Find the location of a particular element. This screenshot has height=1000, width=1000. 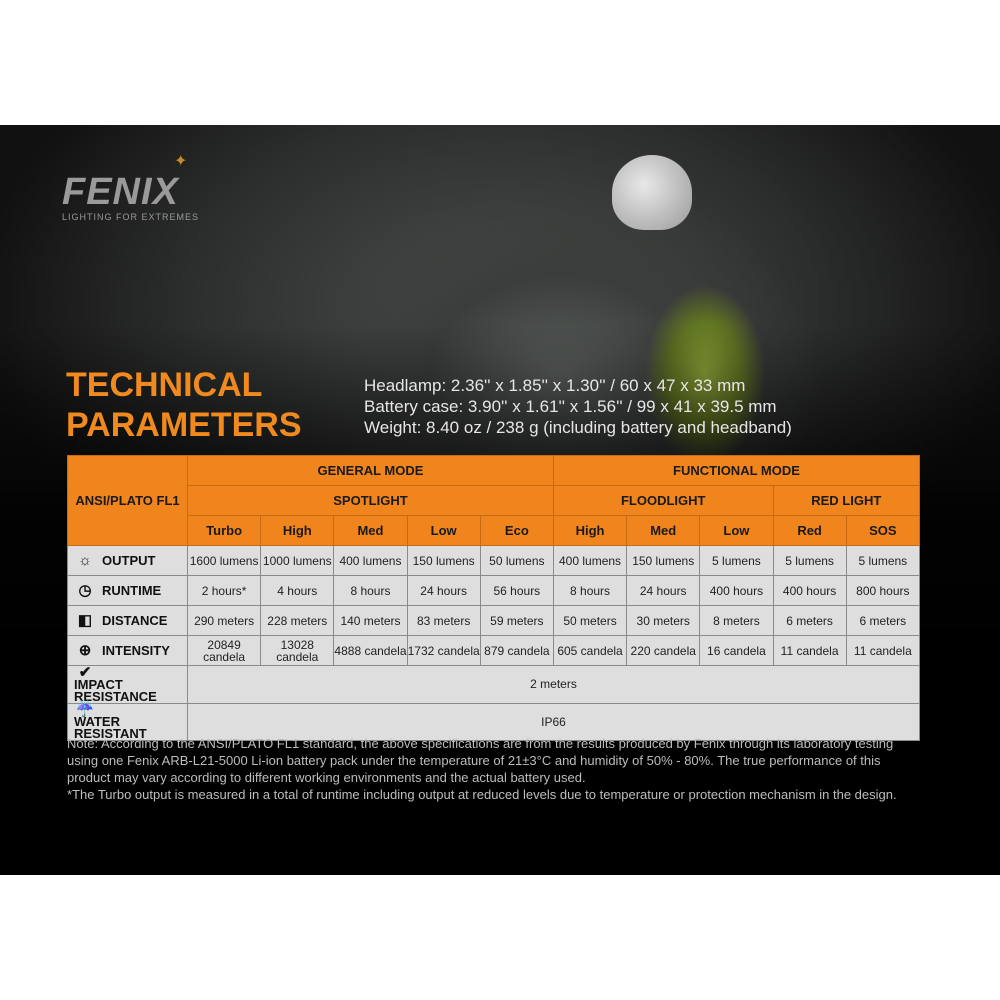

table-cell: 8 meters is located at coordinates (736, 620).